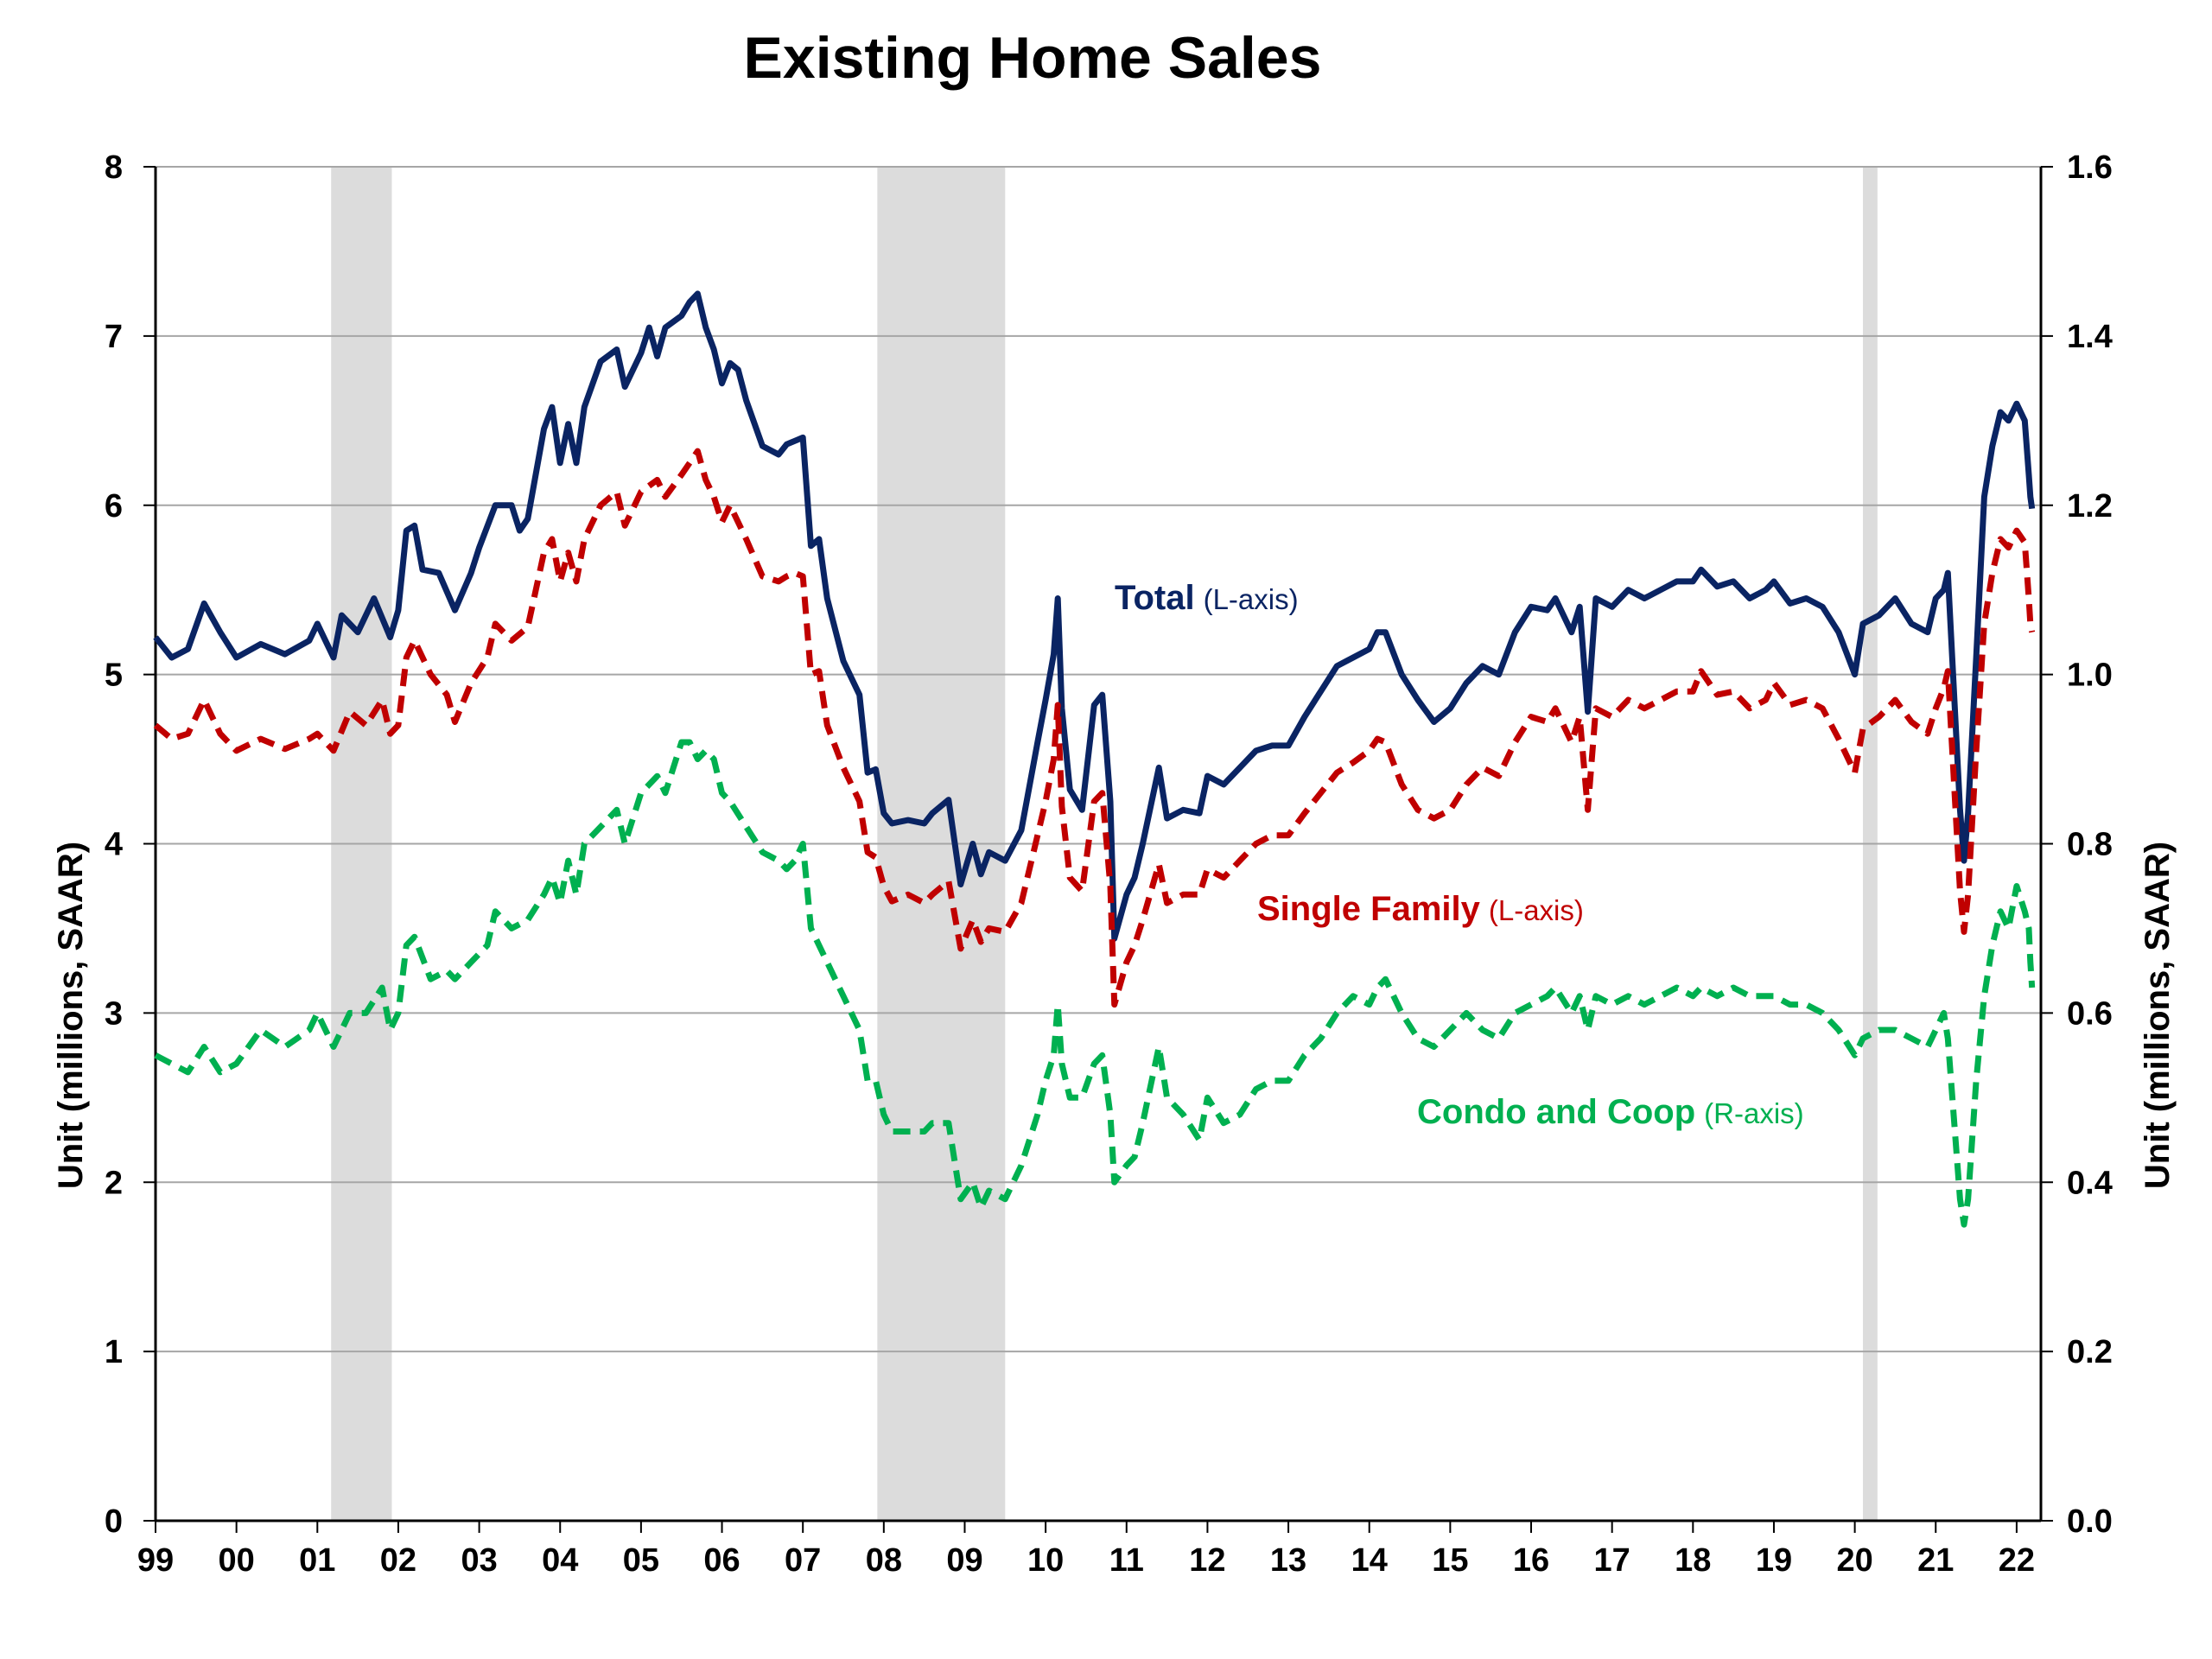  Describe the element at coordinates (2017, 1560) in the screenshot. I see `x-tick-label: 22` at that location.